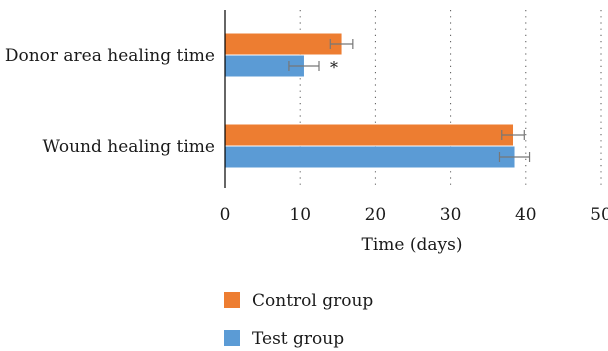  I want to click on x-tick-labels: 0 10 20 30 40 50, so click(414, 215).